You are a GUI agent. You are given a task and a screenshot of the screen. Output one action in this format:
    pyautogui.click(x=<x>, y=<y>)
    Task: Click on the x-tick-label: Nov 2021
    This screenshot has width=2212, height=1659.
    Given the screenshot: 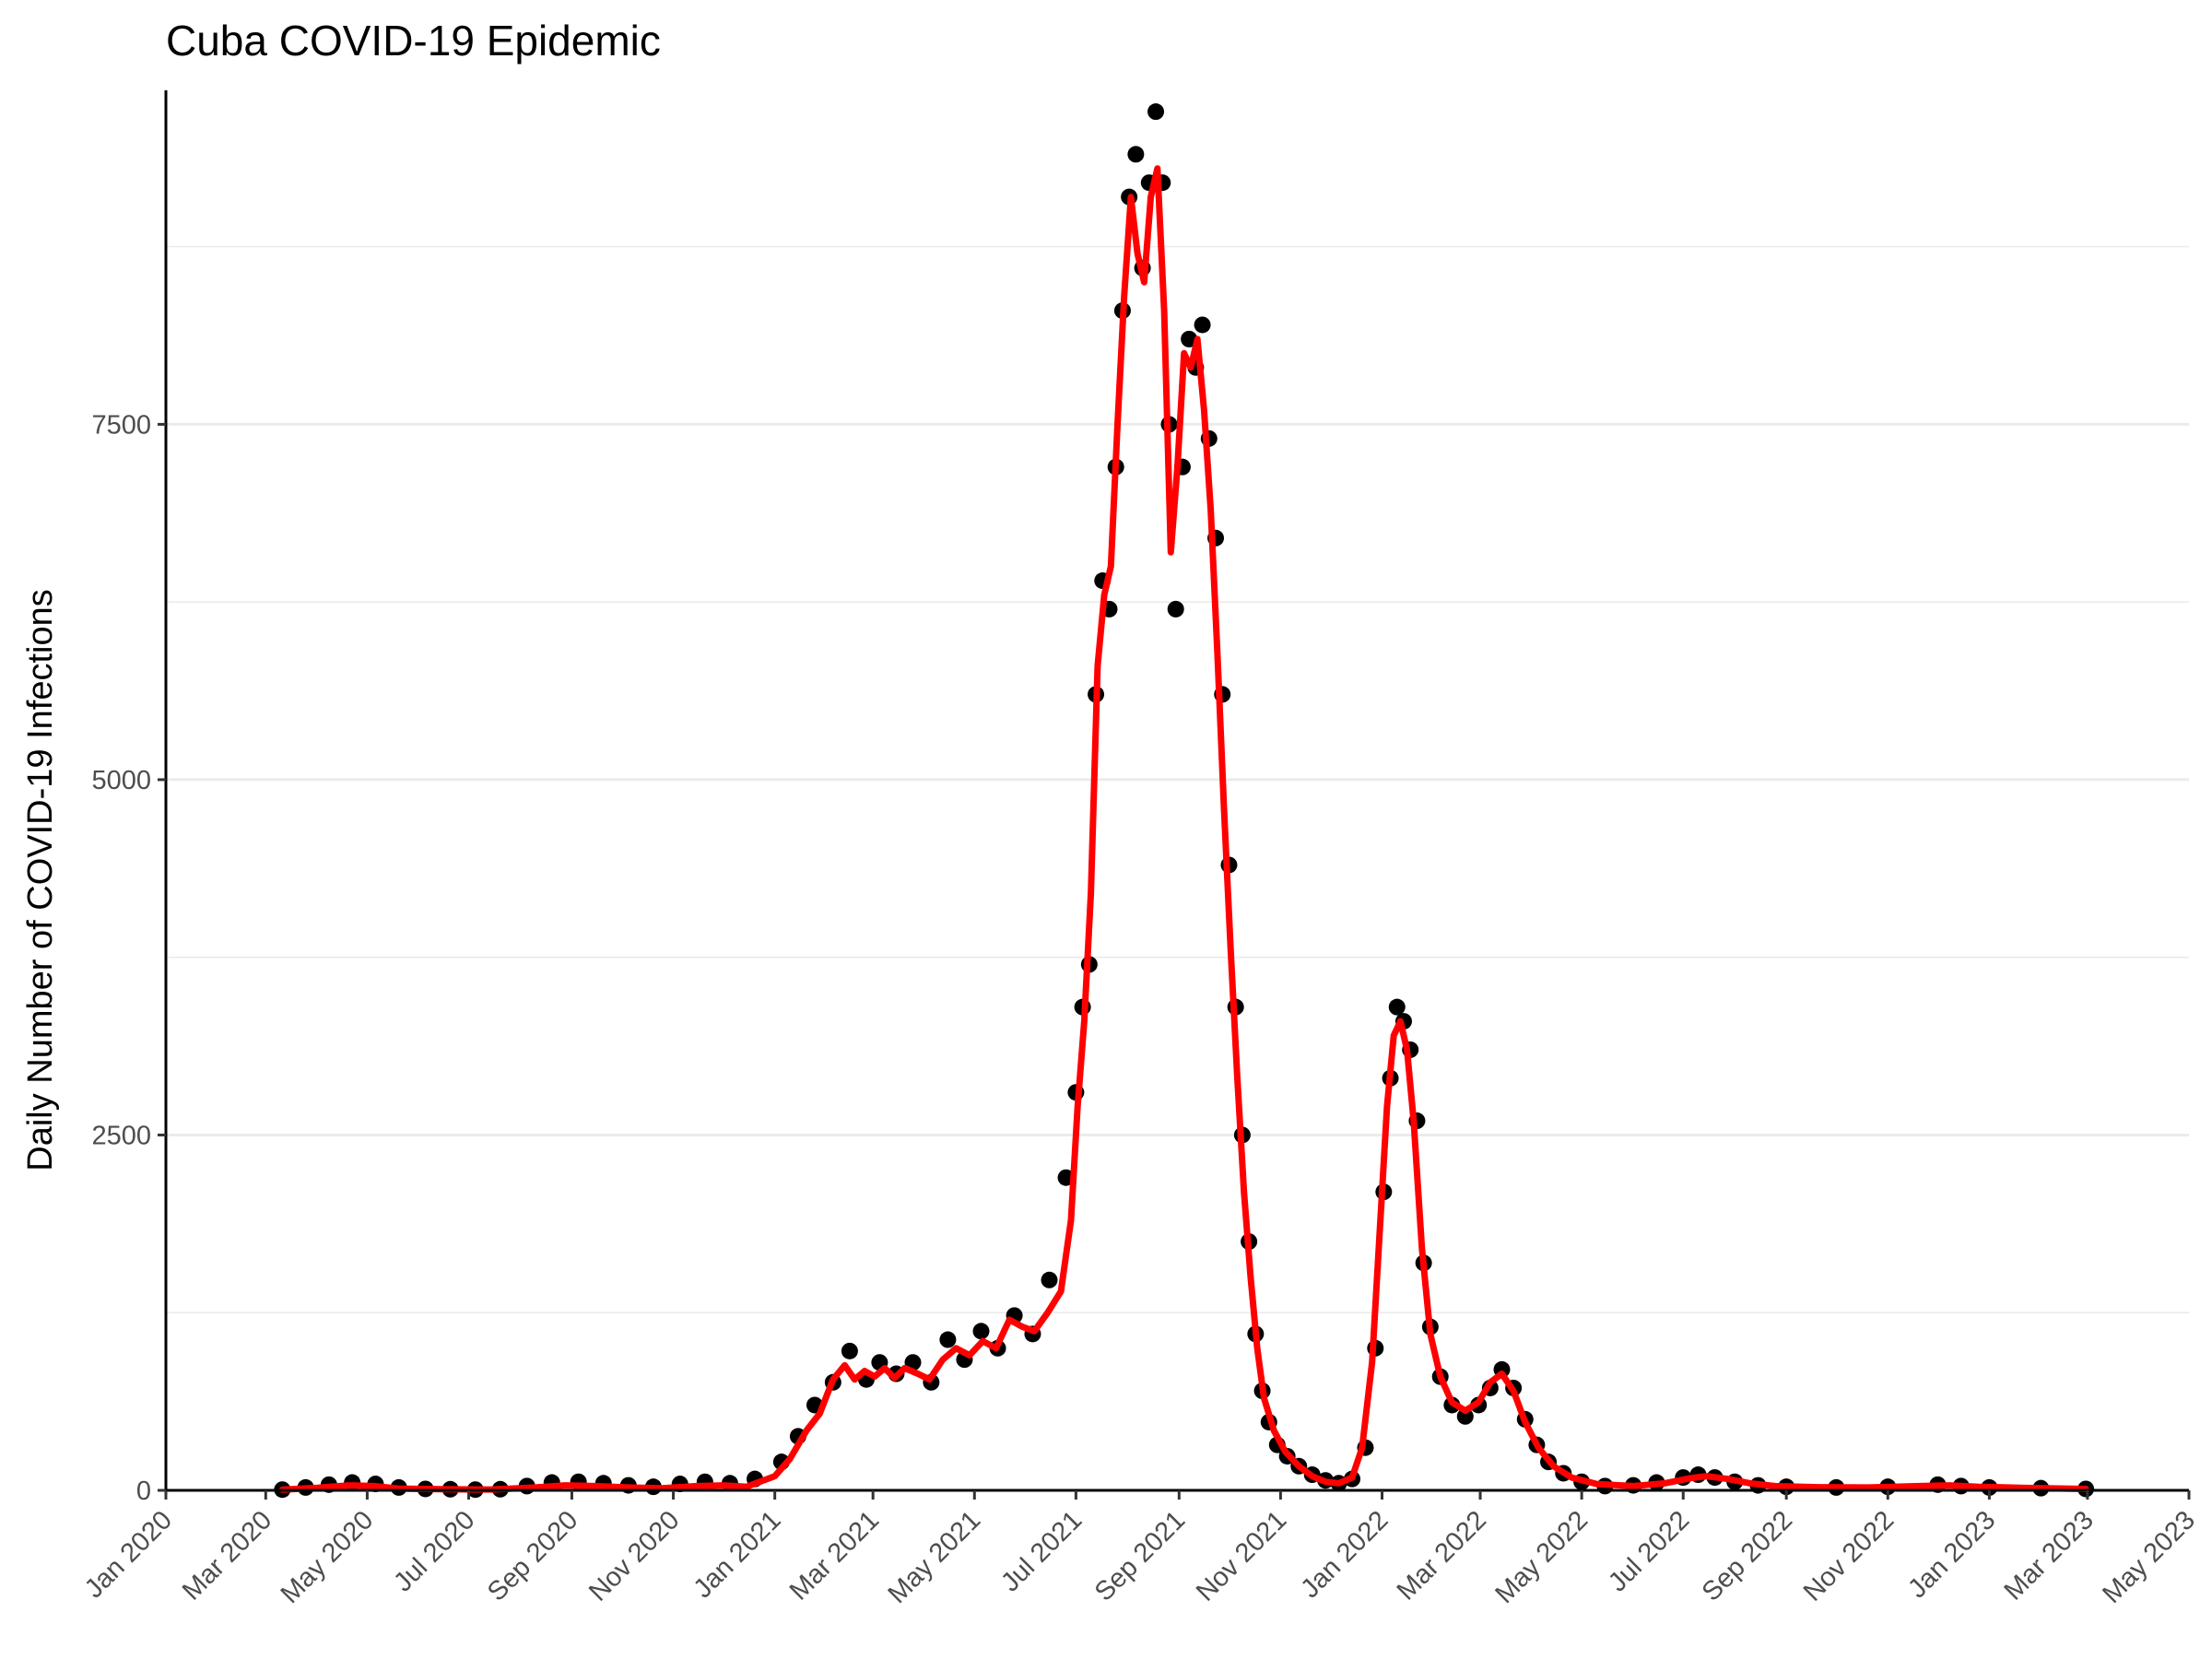 What is the action you would take?
    pyautogui.click(x=1241, y=1555)
    